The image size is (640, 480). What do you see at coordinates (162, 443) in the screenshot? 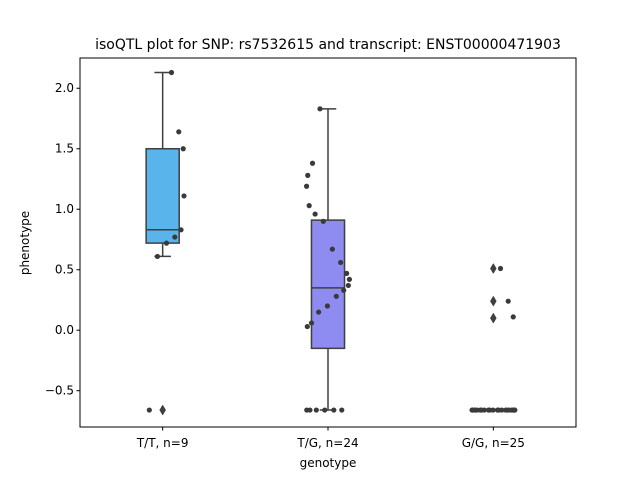
I see `x-tick-label: T/T, n=9` at bounding box center [162, 443].